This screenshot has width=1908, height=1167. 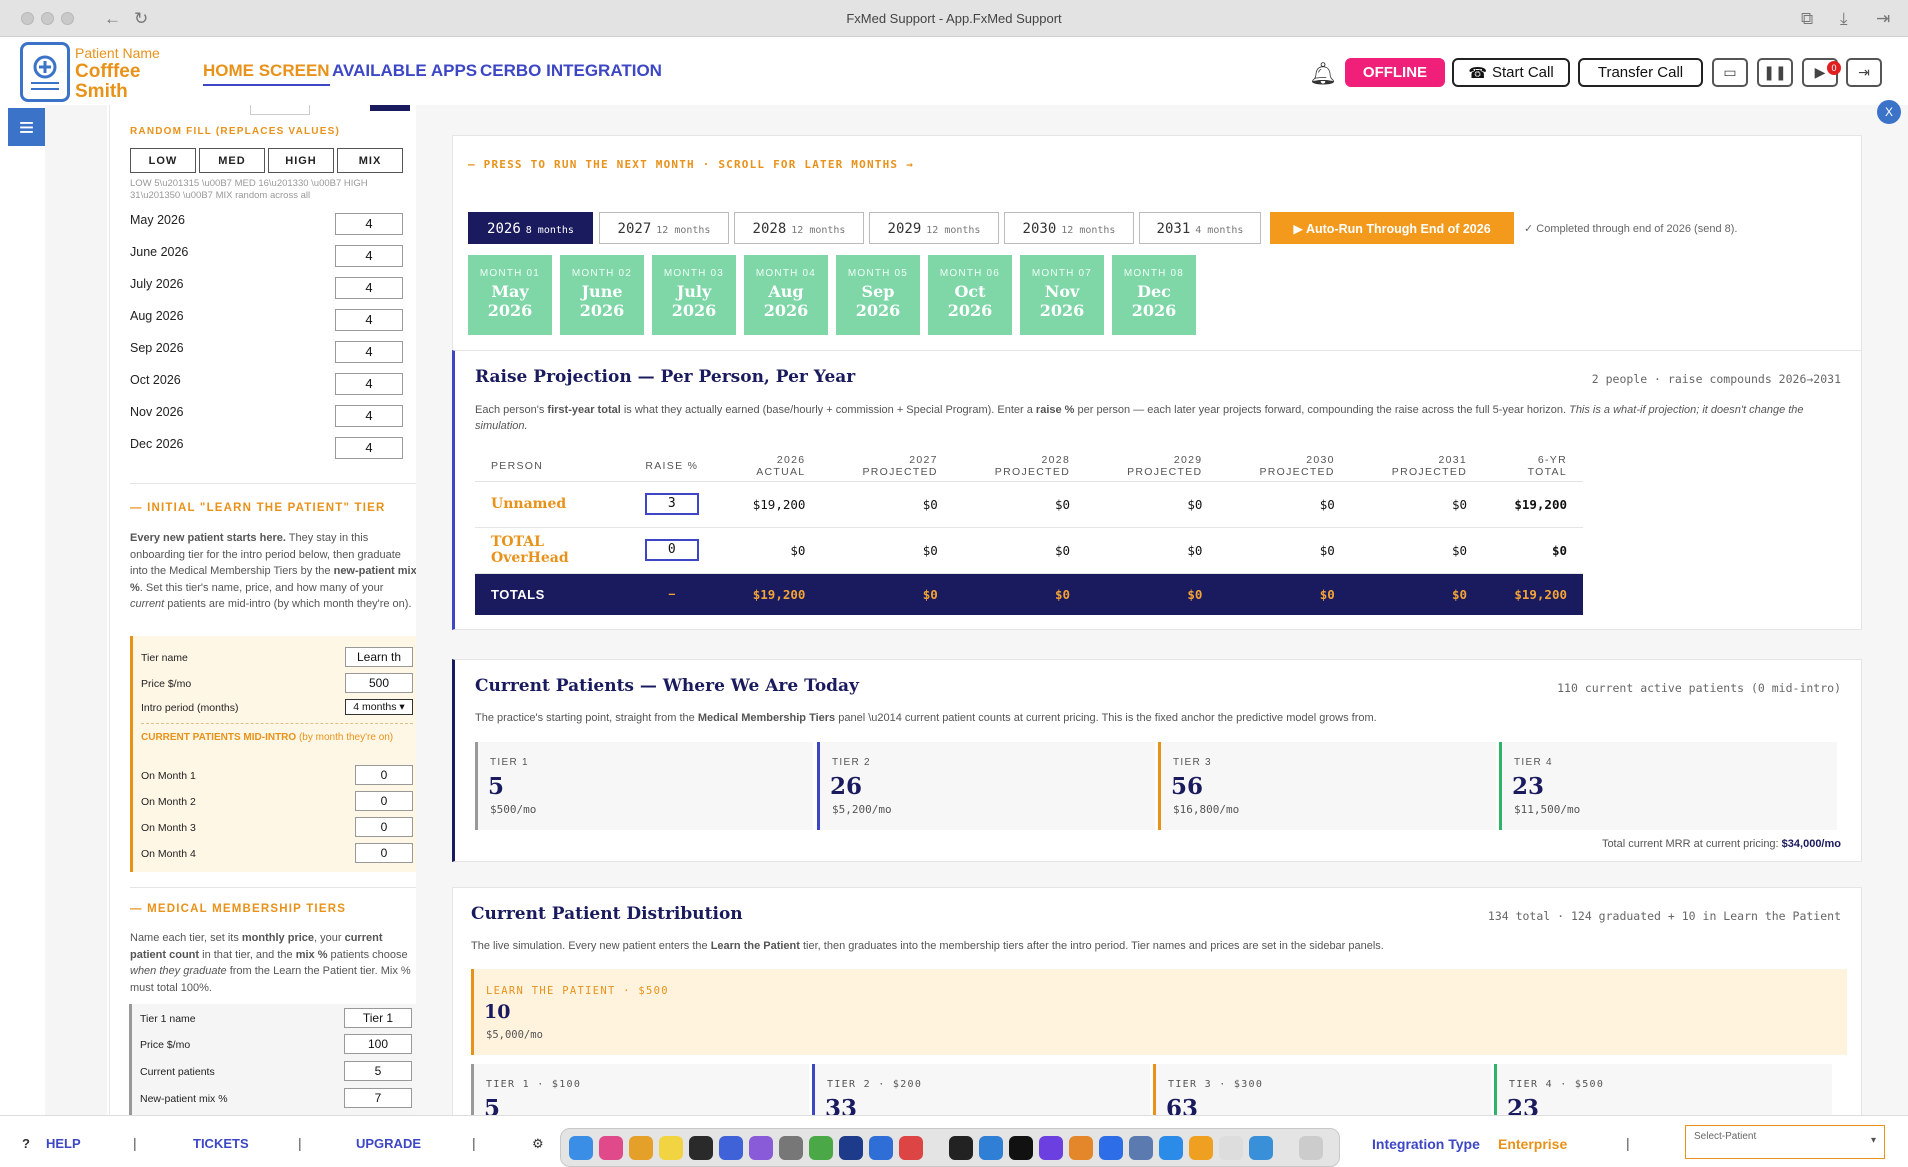 What do you see at coordinates (345, 737) in the screenshot?
I see `mid-intro-sub: (by month they're on)` at bounding box center [345, 737].